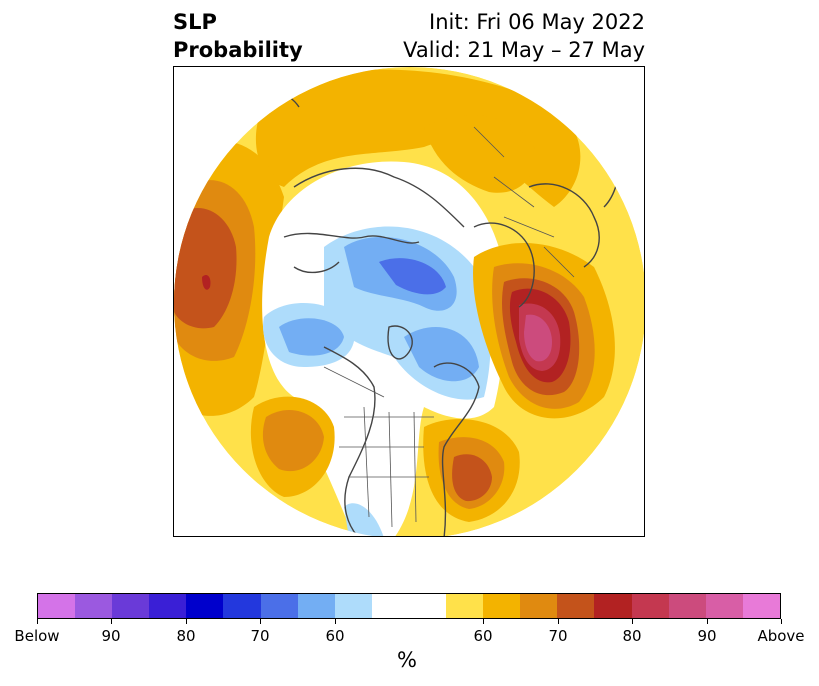  What do you see at coordinates (195, 22) in the screenshot?
I see `title-variable: SLP` at bounding box center [195, 22].